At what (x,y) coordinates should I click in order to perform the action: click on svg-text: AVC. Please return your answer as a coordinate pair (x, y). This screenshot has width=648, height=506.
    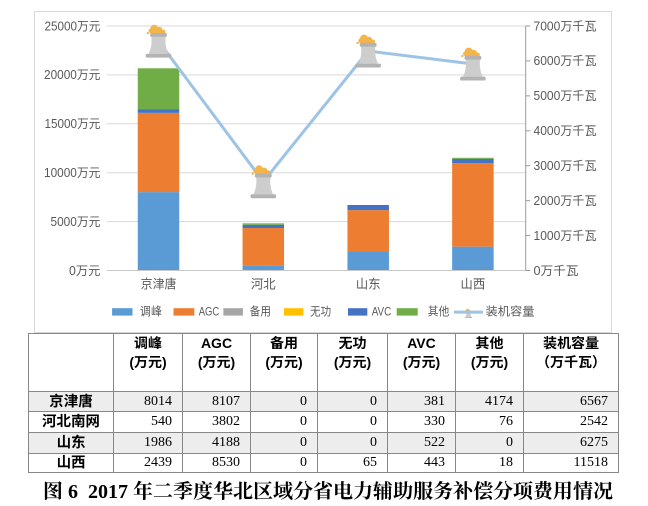
    Looking at the image, I should click on (382, 312).